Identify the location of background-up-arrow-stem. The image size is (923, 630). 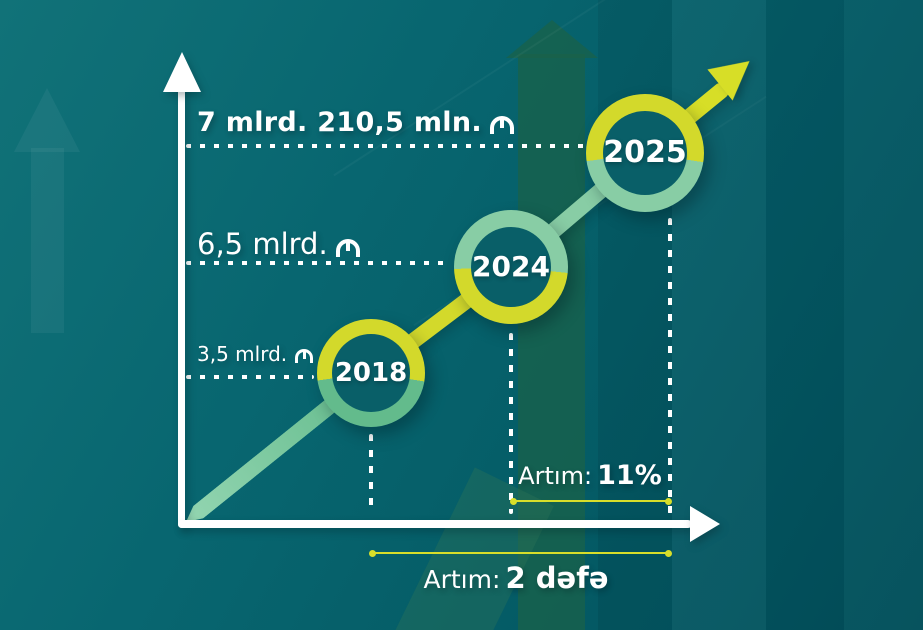
(551, 342).